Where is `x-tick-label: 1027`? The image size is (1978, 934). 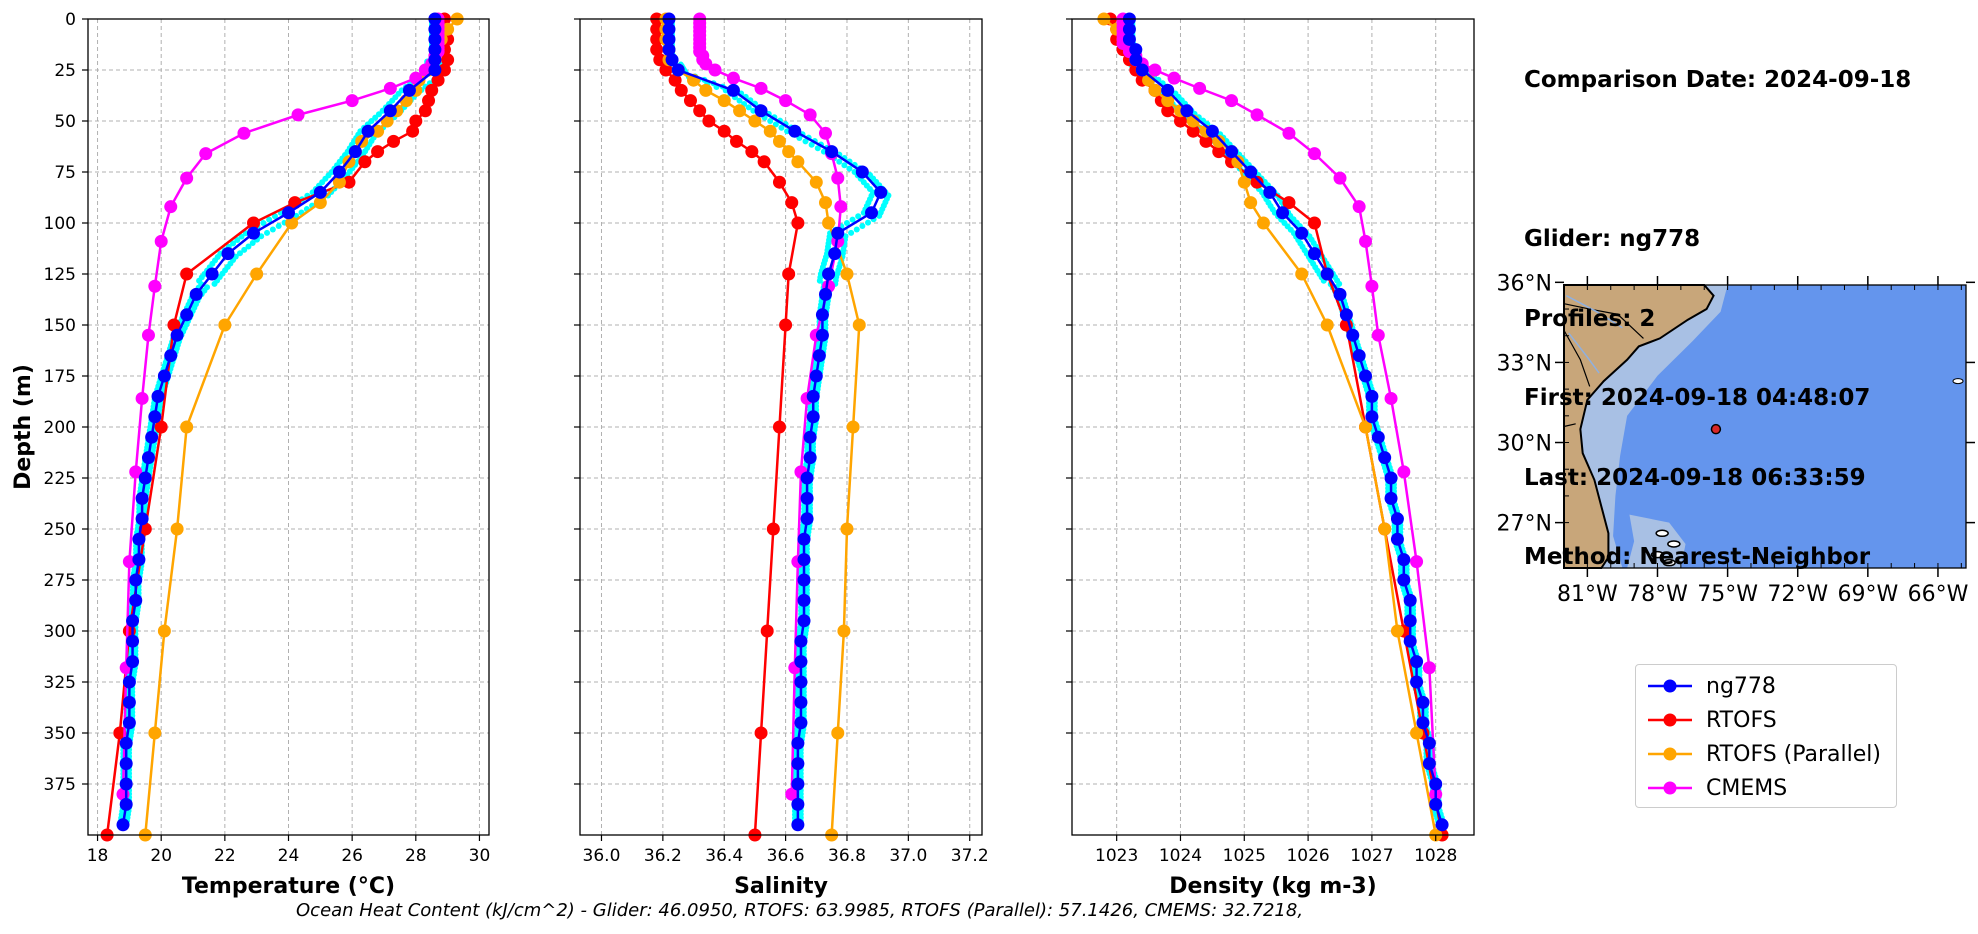
x-tick-label: 1027 is located at coordinates (1371, 856).